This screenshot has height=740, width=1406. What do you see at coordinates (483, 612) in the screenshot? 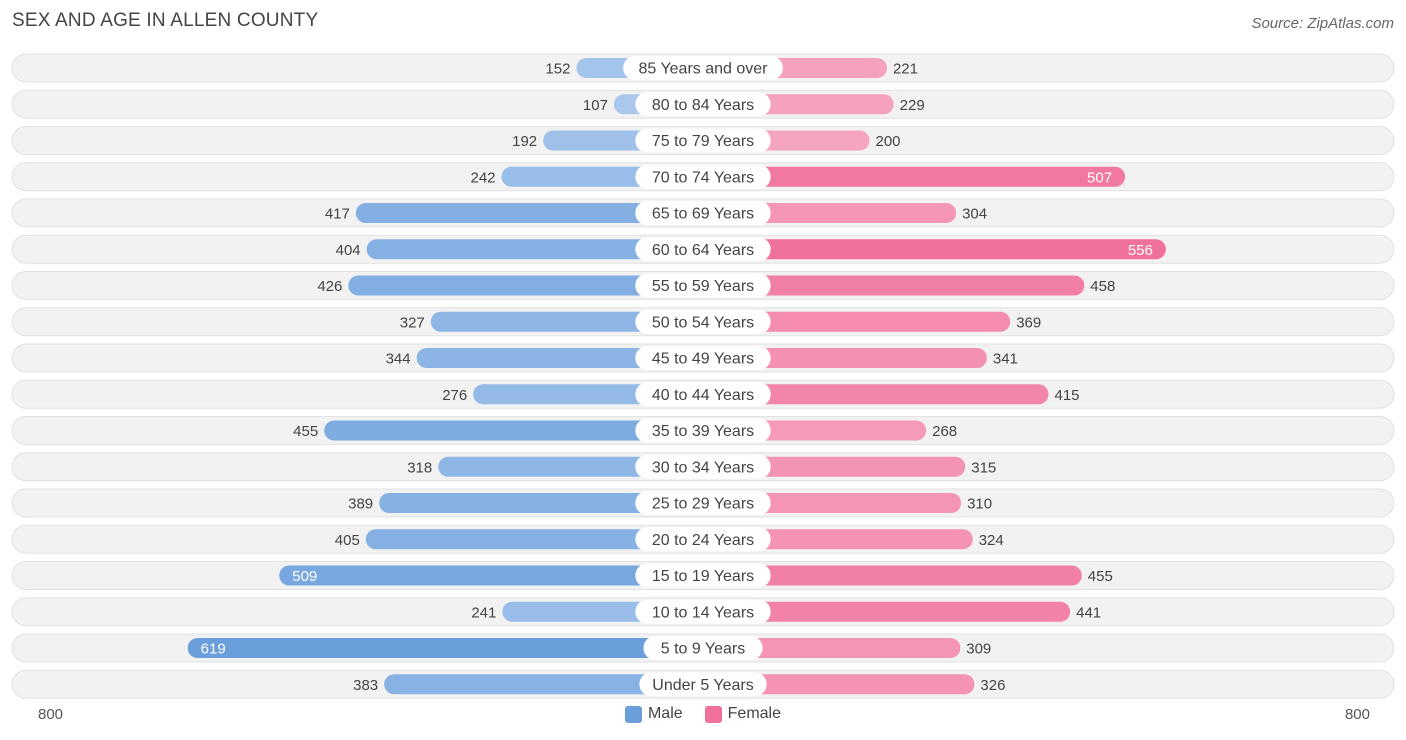
I see `value-label-male: 241` at bounding box center [483, 612].